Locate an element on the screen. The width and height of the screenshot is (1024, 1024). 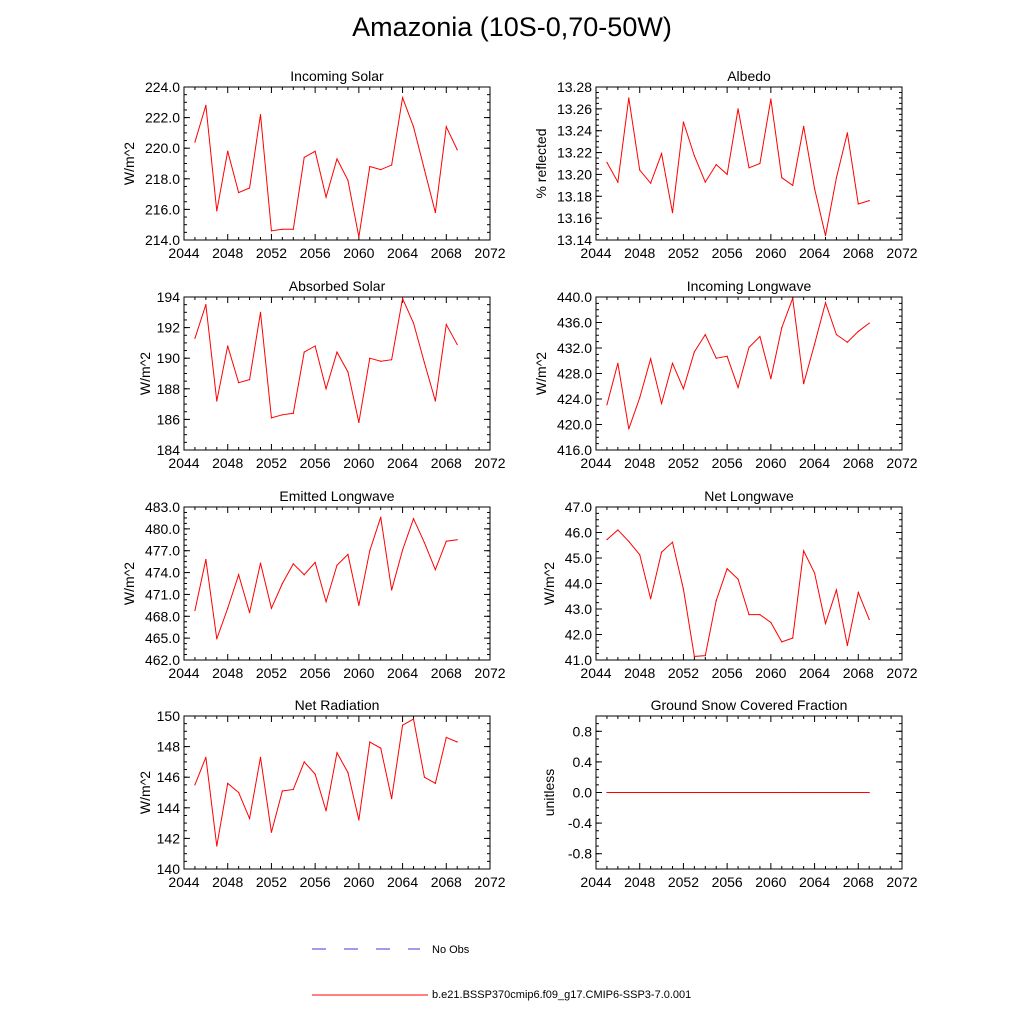
y-tick-label: 480.0 is located at coordinates (162, 529).